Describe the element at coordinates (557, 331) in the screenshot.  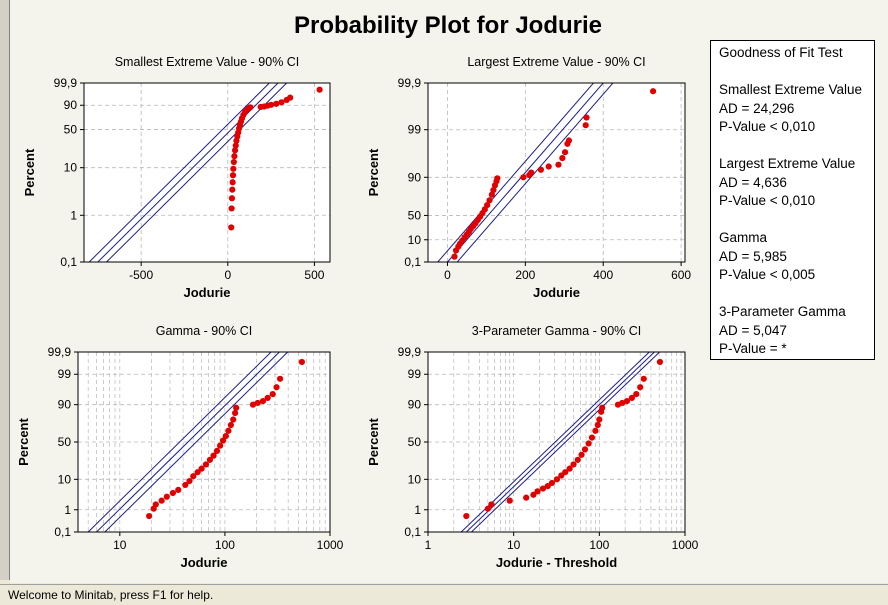
I see `panel-title: 3-Parameter Gamma - 90% CI` at that location.